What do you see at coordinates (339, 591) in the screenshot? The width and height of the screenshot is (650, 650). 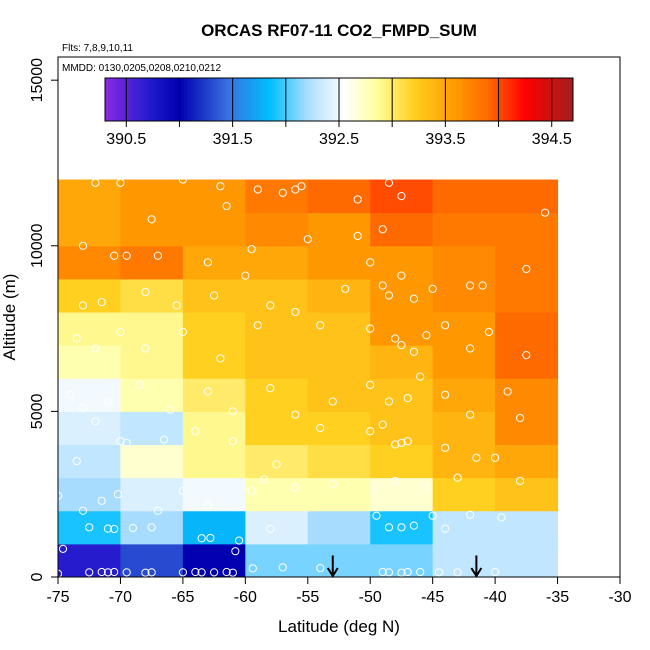 I see `x-axis: -75 -70 -65 -60 -55 -50 -45 -40 -35 -30` at bounding box center [339, 591].